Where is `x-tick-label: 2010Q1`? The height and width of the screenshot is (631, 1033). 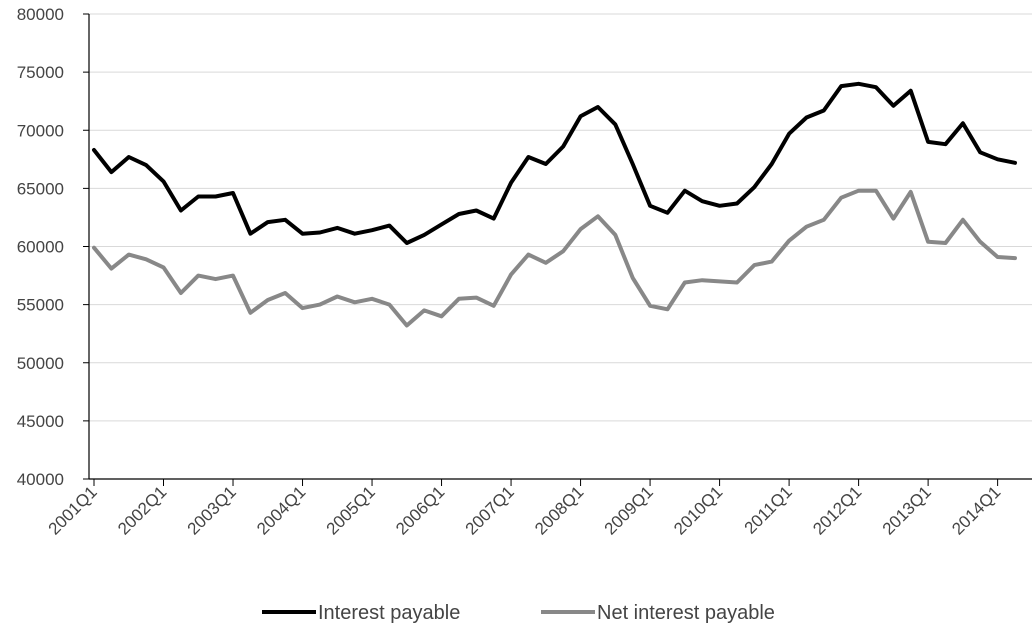 x-tick-label: 2010Q1 is located at coordinates (698, 510).